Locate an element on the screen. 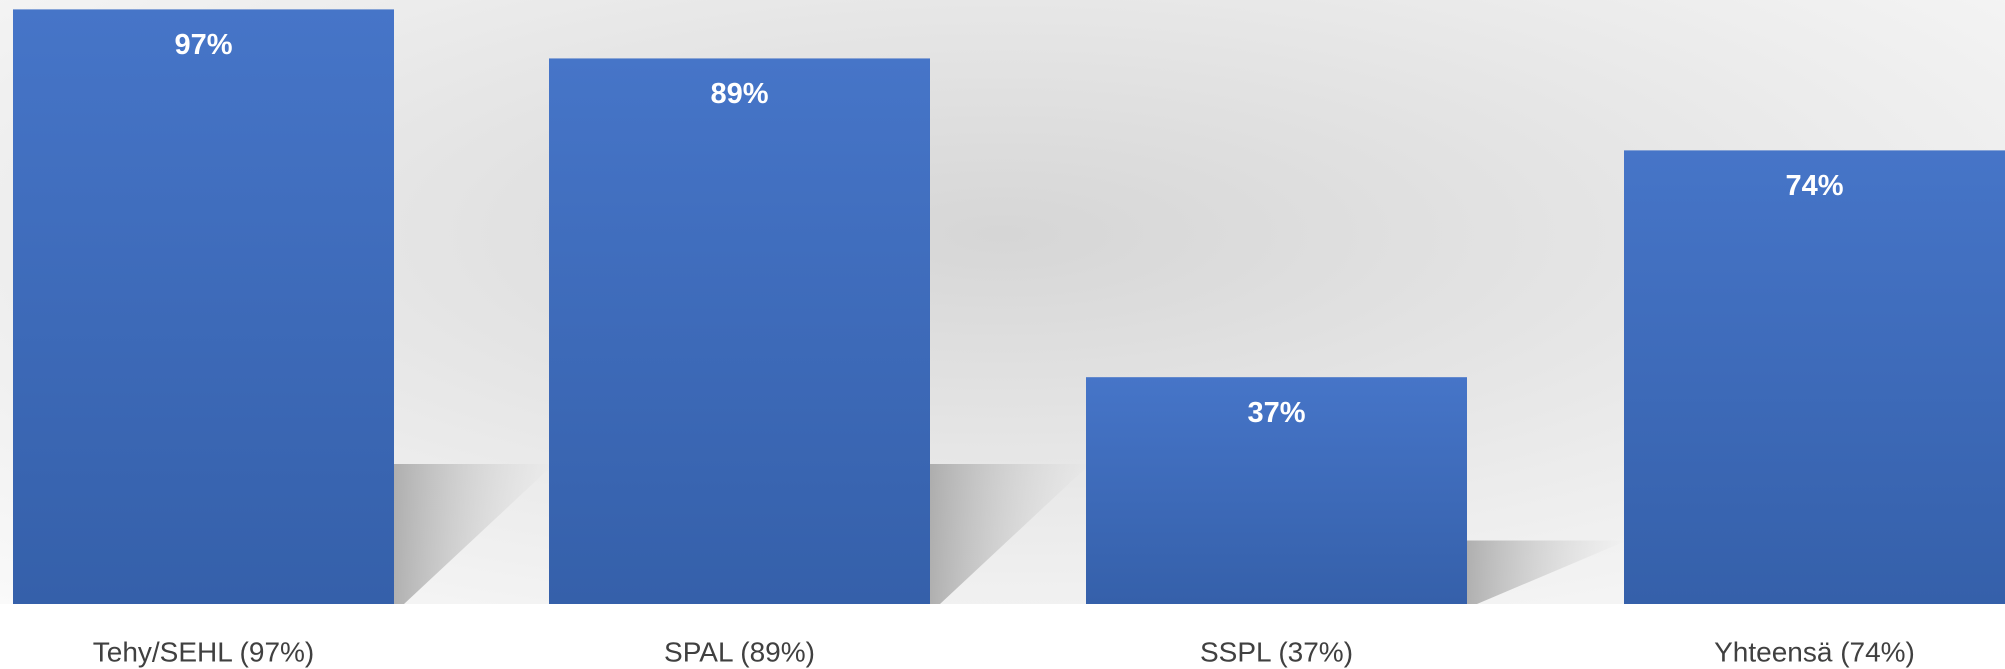 The height and width of the screenshot is (669, 2005). x-tick-label: SSPL (37%) is located at coordinates (1276, 651).